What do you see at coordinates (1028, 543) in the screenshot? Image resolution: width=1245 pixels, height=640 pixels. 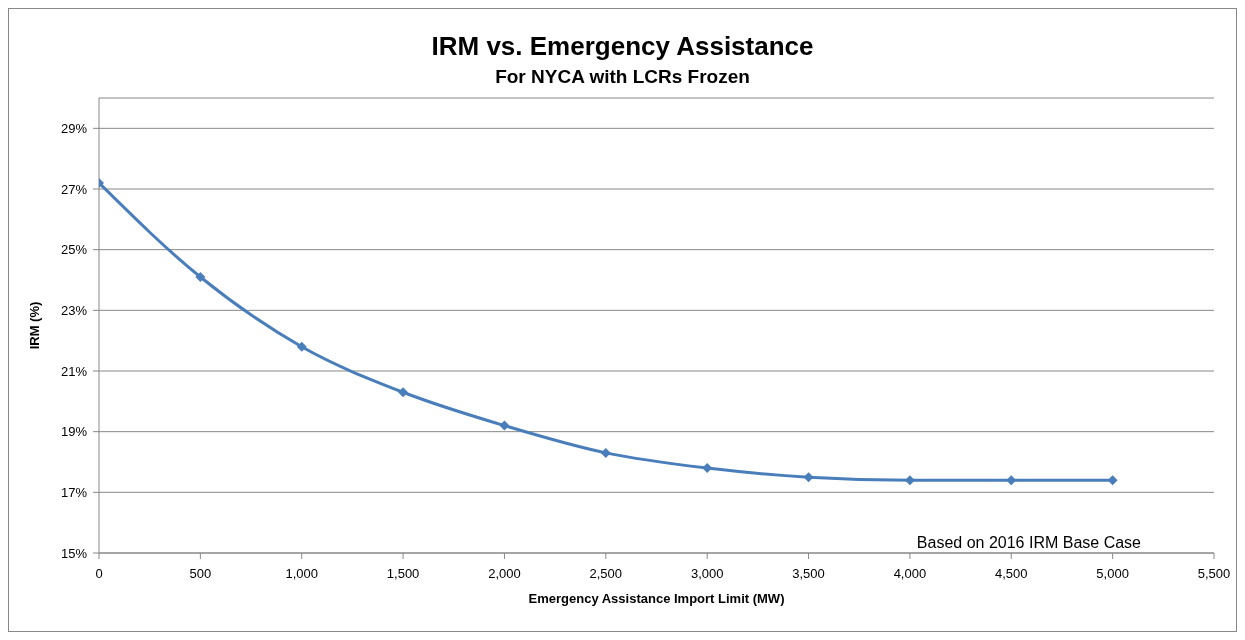 I see `annotation: Based on 2016 IRM Base Case` at bounding box center [1028, 543].